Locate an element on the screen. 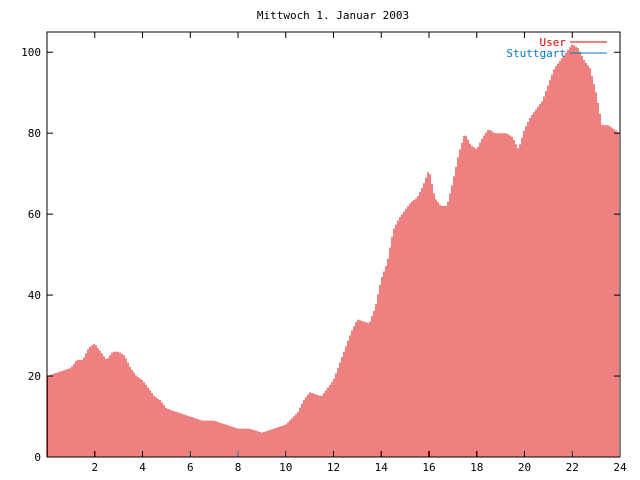  y-tick-label: 80 is located at coordinates (34, 133).